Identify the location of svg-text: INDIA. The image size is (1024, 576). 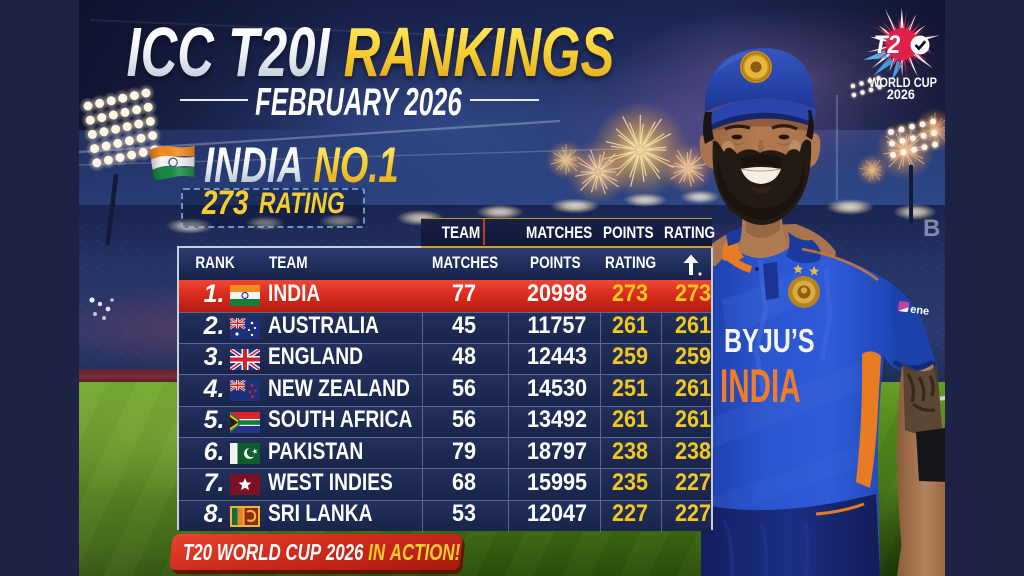
(760, 386).